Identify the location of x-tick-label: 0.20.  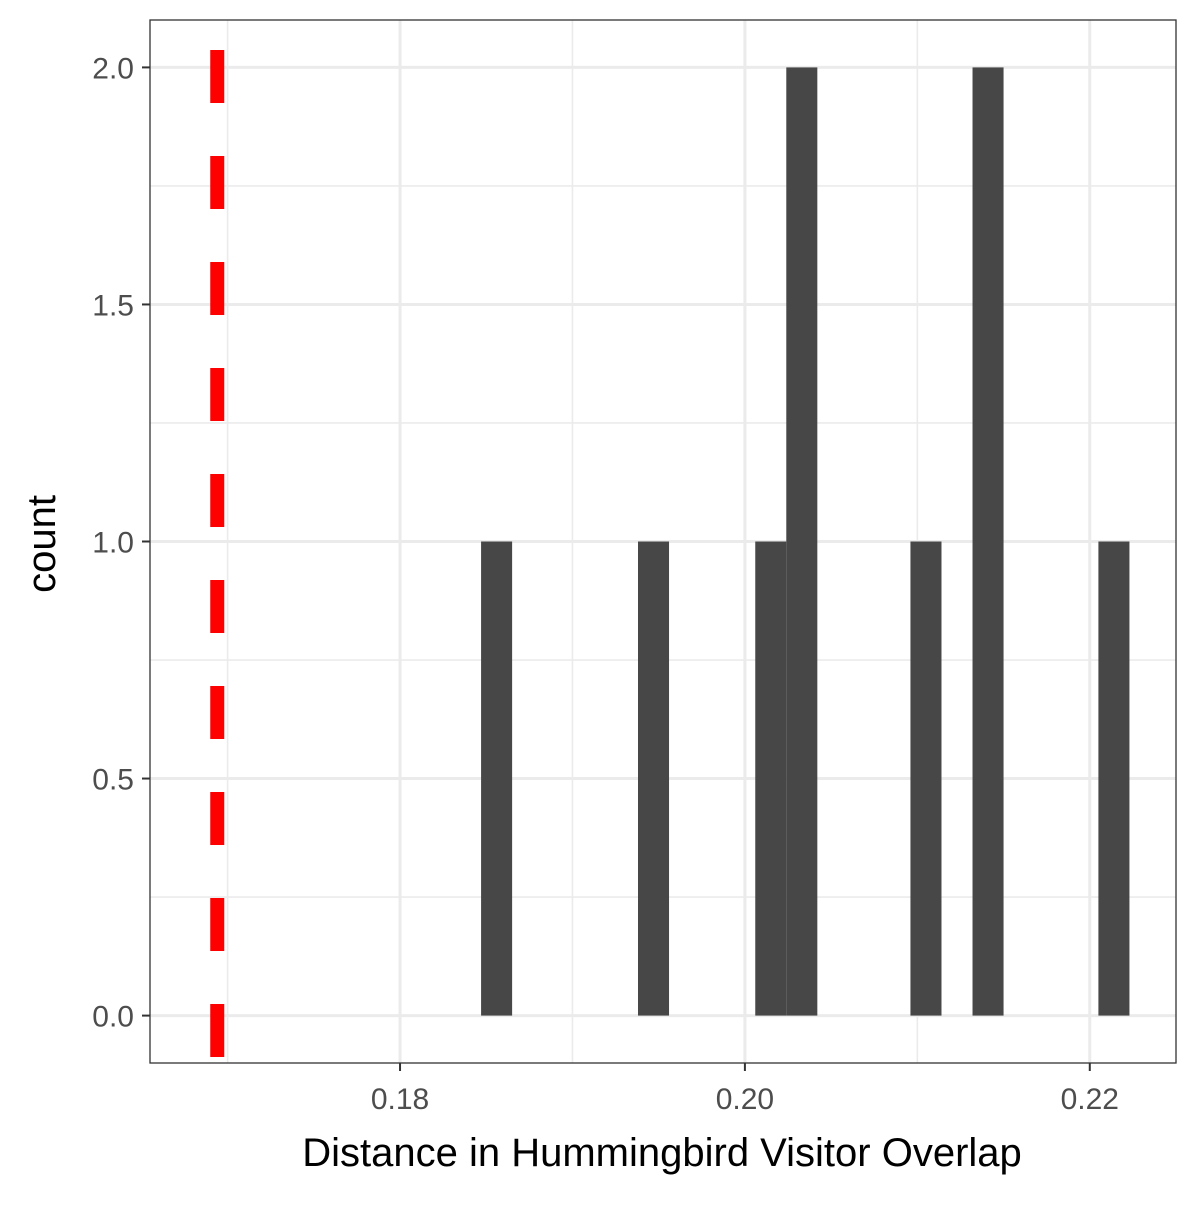
(745, 1099).